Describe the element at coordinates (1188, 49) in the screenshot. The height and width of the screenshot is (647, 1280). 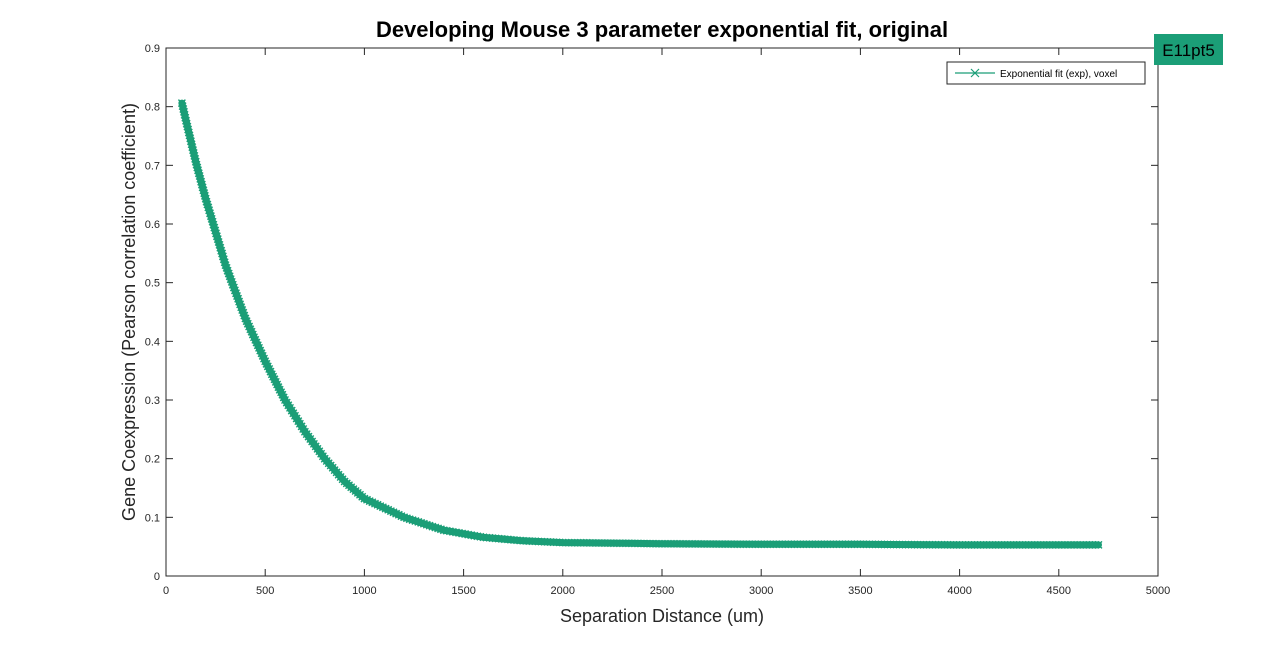
I see `tag-background` at that location.